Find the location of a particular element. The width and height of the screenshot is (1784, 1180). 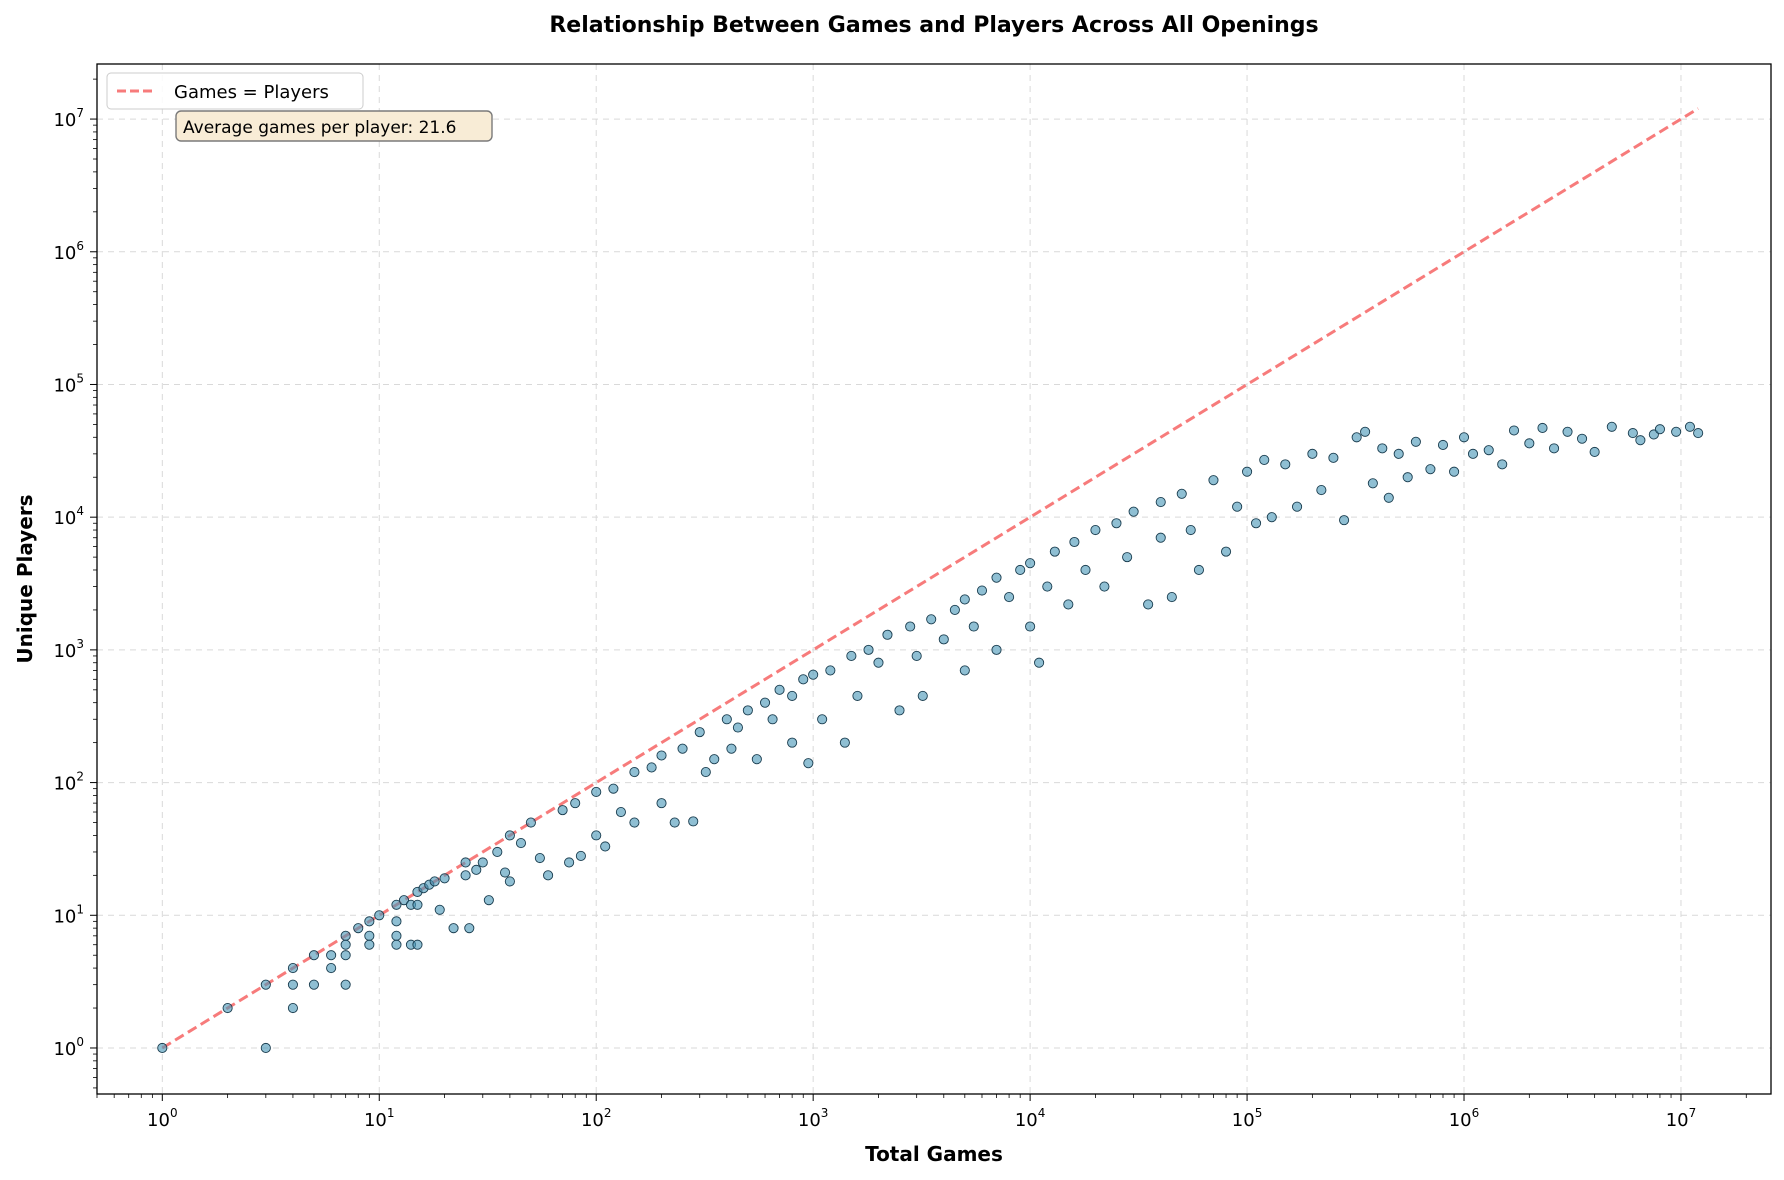

legend-box is located at coordinates (235, 91).